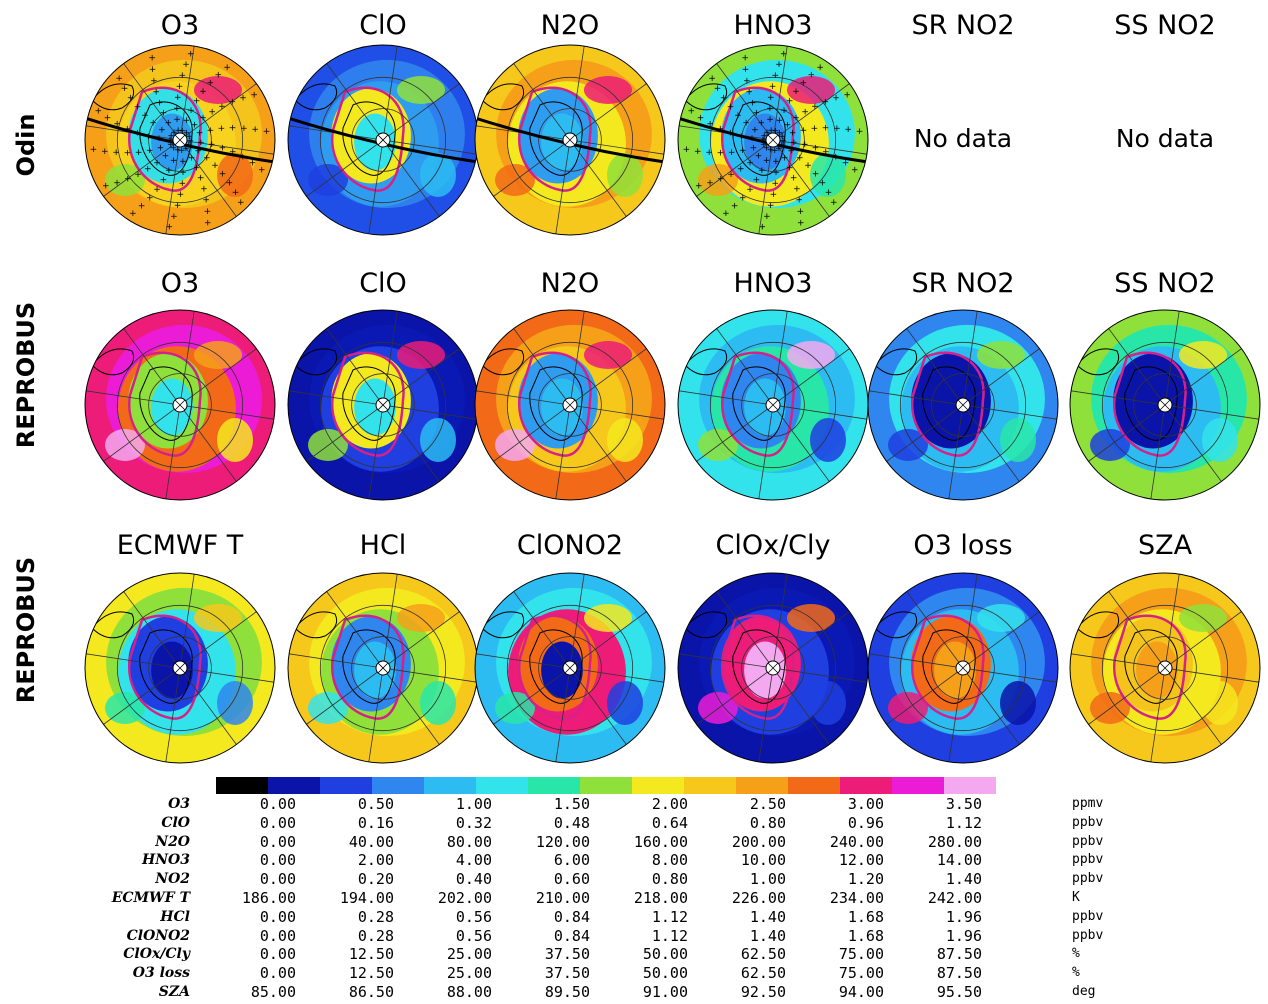 Image resolution: width=1268 pixels, height=1004 pixels. I want to click on legend-value: 1.12, so click(669, 916).